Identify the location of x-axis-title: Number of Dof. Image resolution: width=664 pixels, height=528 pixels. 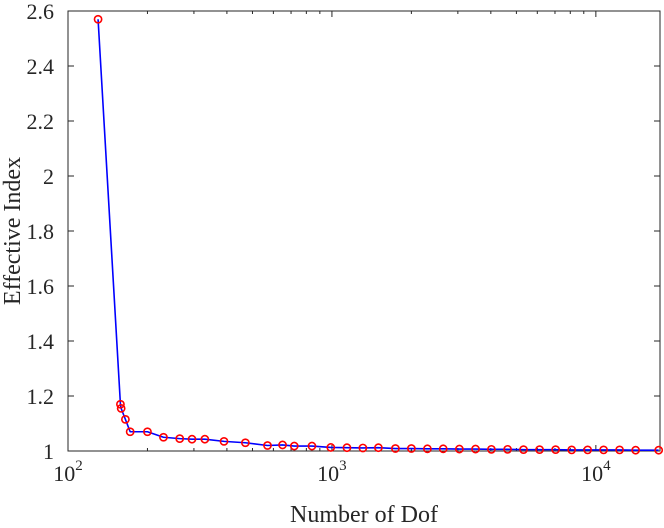
(364, 515).